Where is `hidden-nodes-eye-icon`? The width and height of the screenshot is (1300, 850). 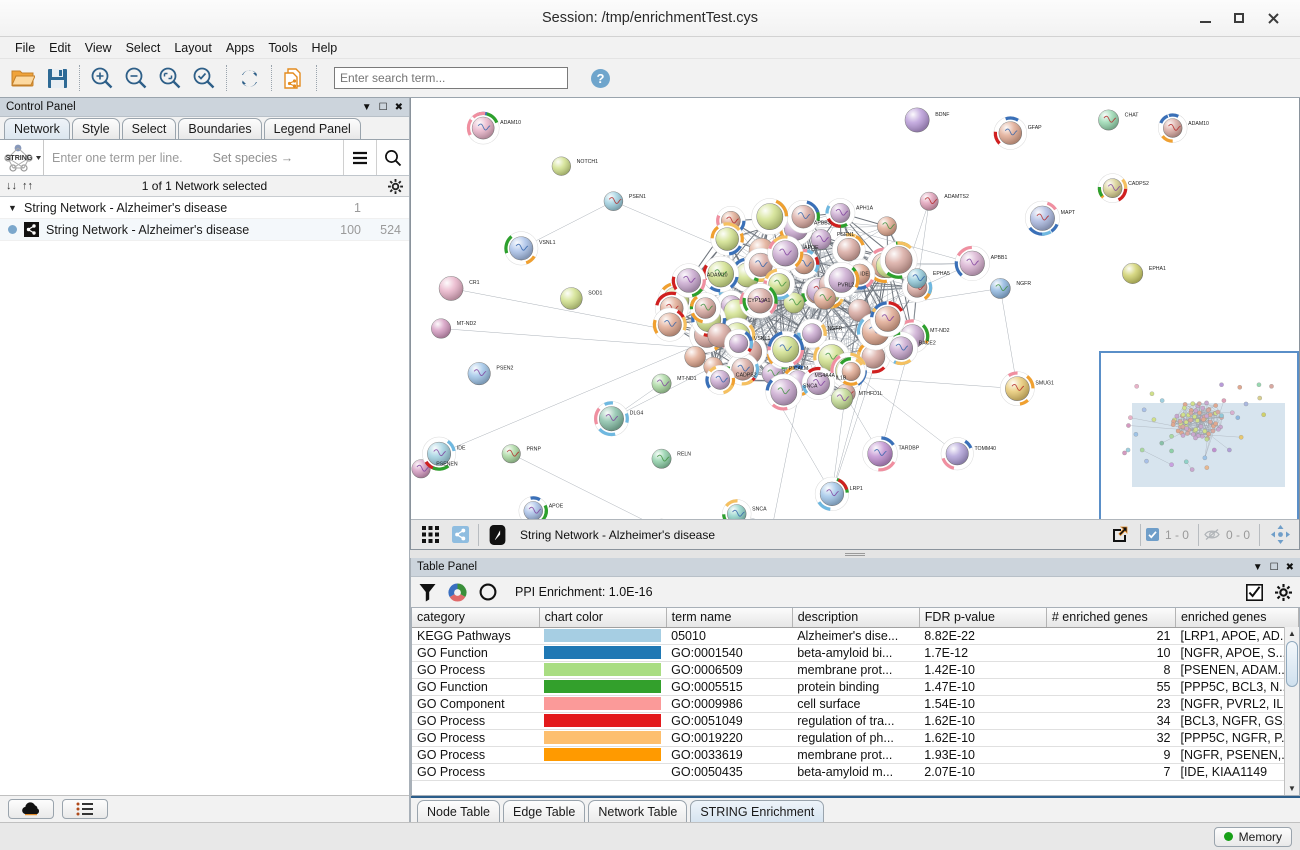
hidden-nodes-eye-icon is located at coordinates (1212, 534).